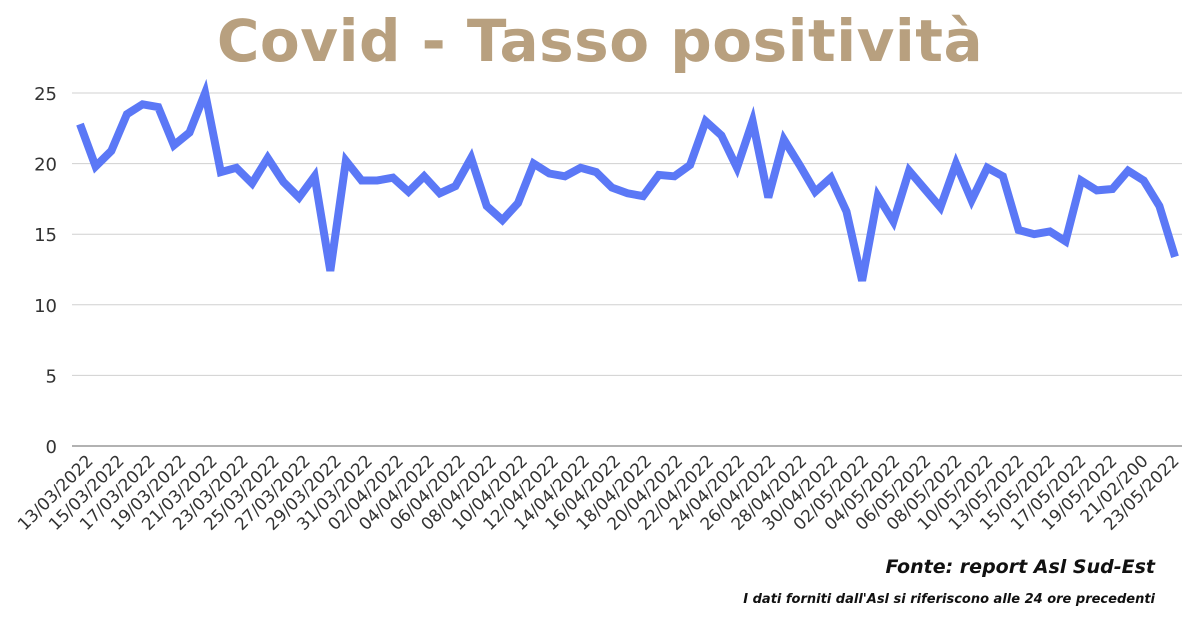  Describe the element at coordinates (51, 376) in the screenshot. I see `y-tick-label: 5` at that location.